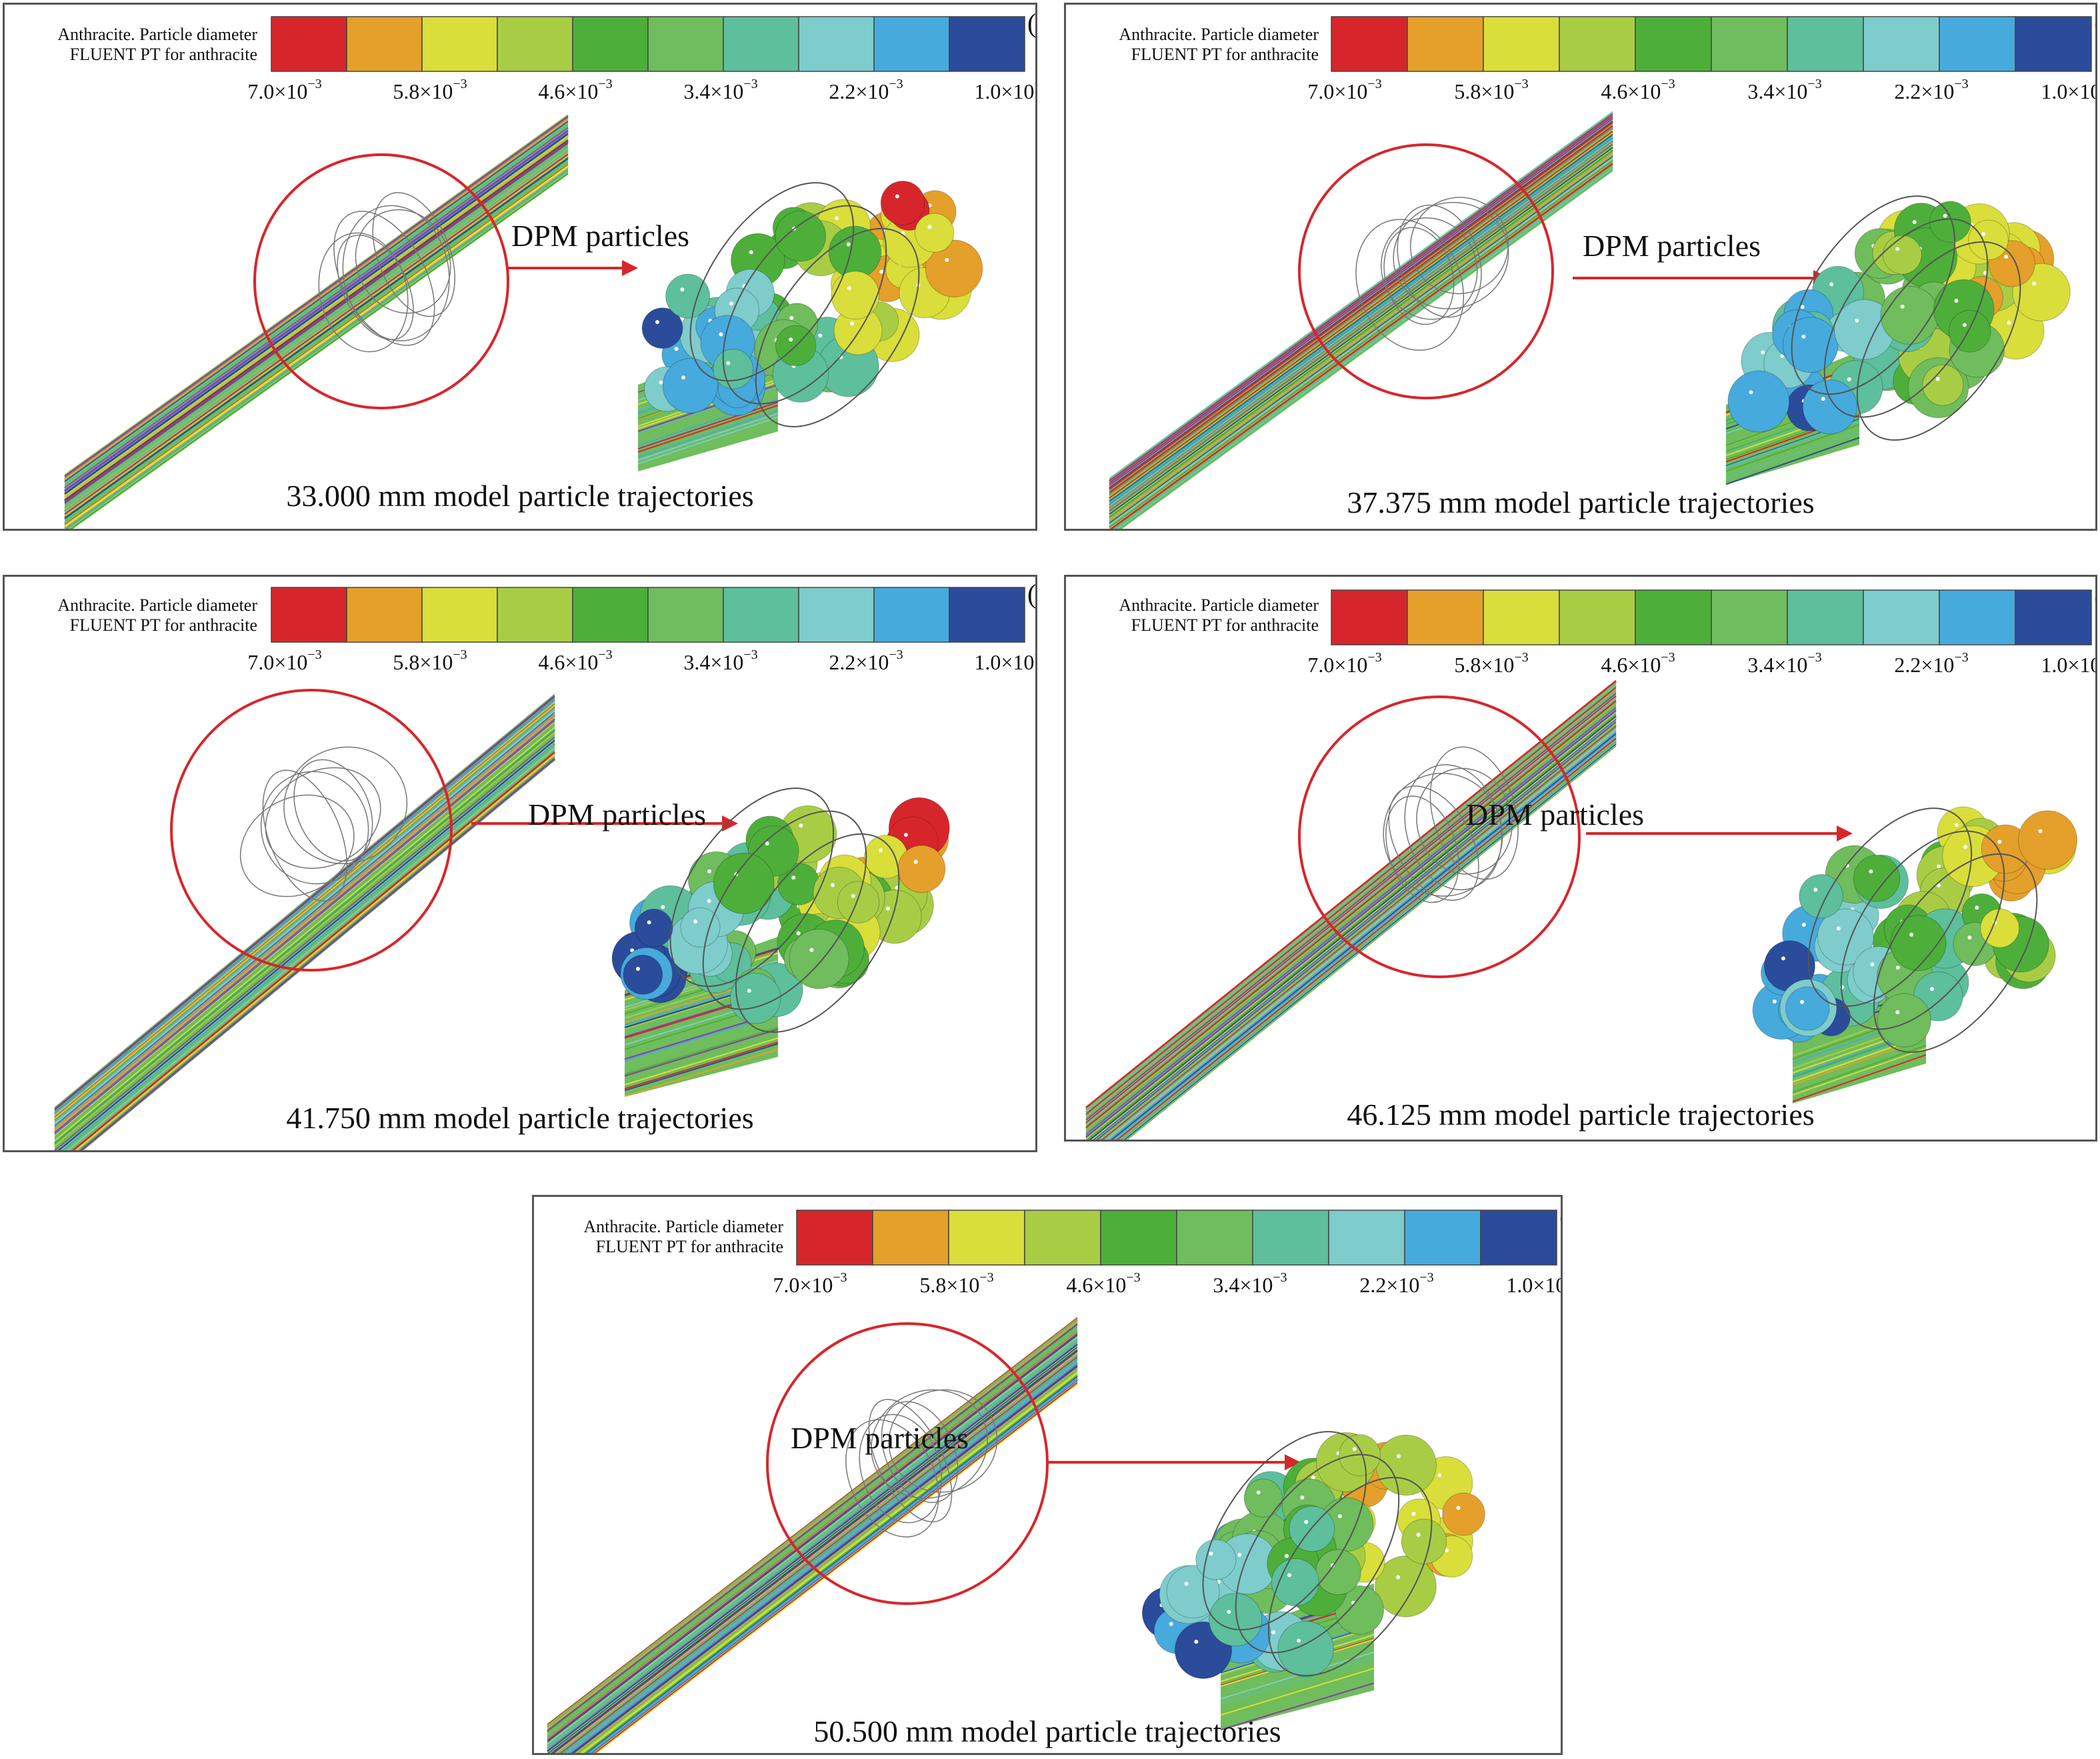 The width and height of the screenshot is (2100, 1759). What do you see at coordinates (157, 34) in the screenshot?
I see `legend-title-line1: Anthracite. Particle diameter` at bounding box center [157, 34].